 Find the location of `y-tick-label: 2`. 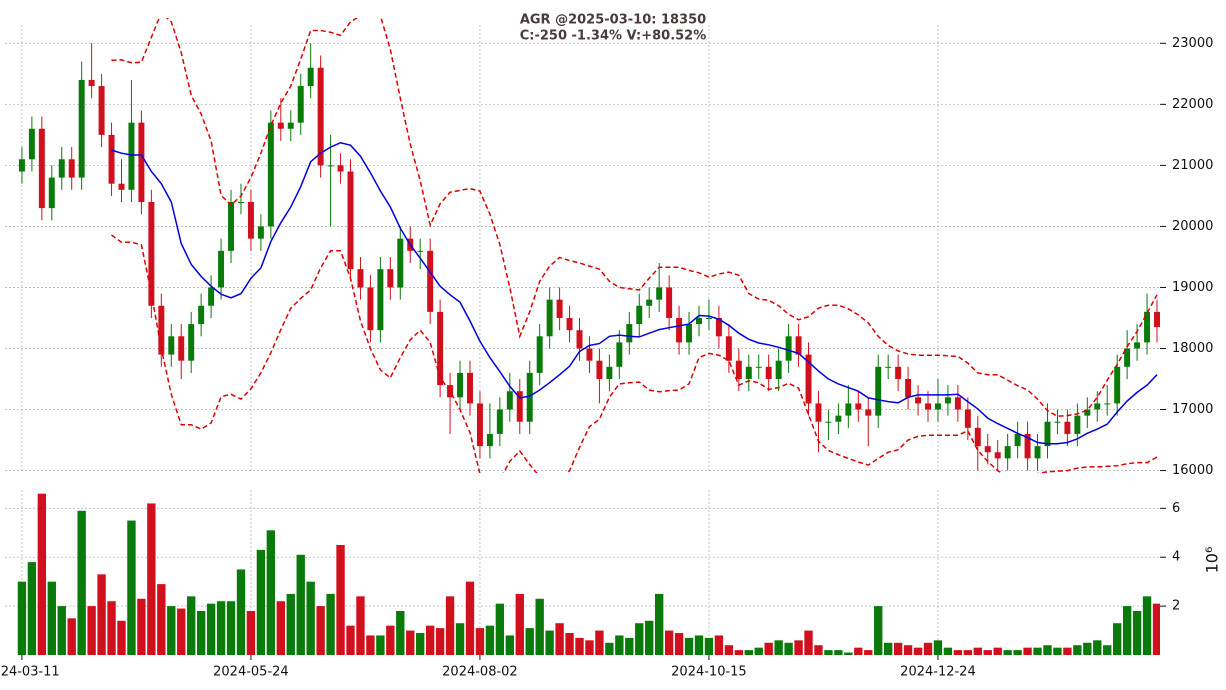

y-tick-label: 2 is located at coordinates (1176, 606).